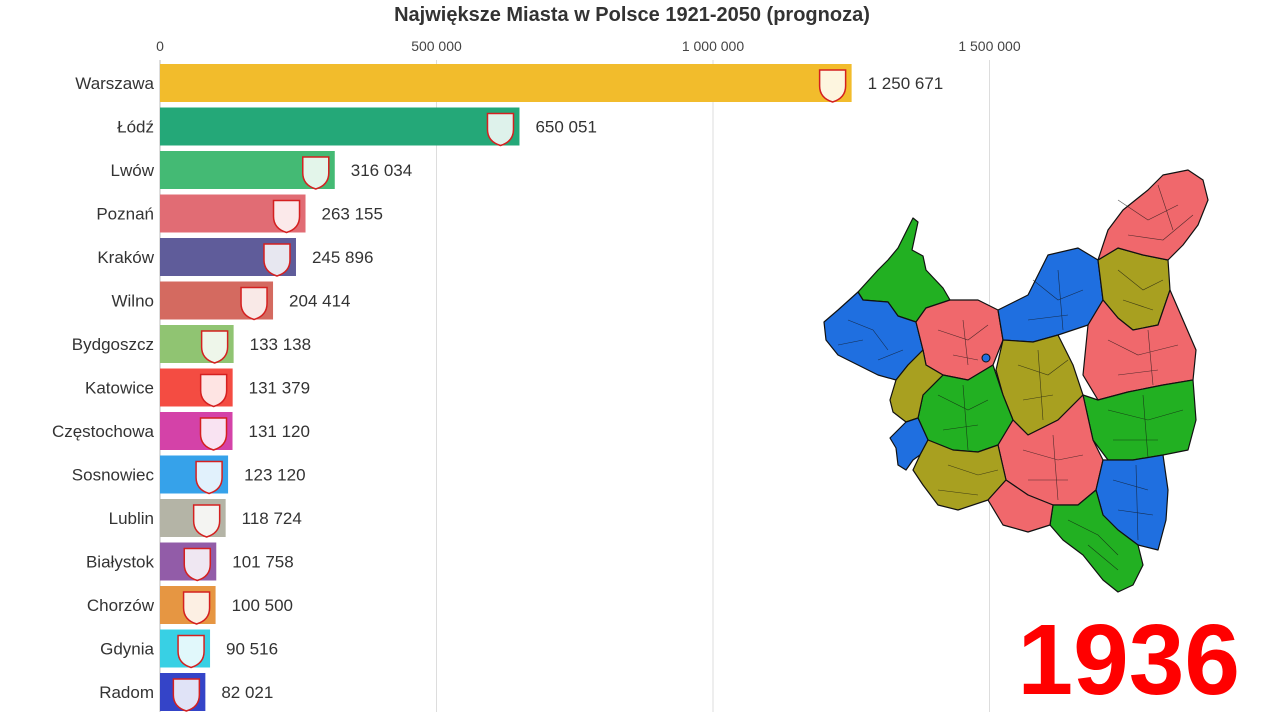 This screenshot has height=720, width=1280. I want to click on category-label: Bydgoszcz, so click(113, 344).